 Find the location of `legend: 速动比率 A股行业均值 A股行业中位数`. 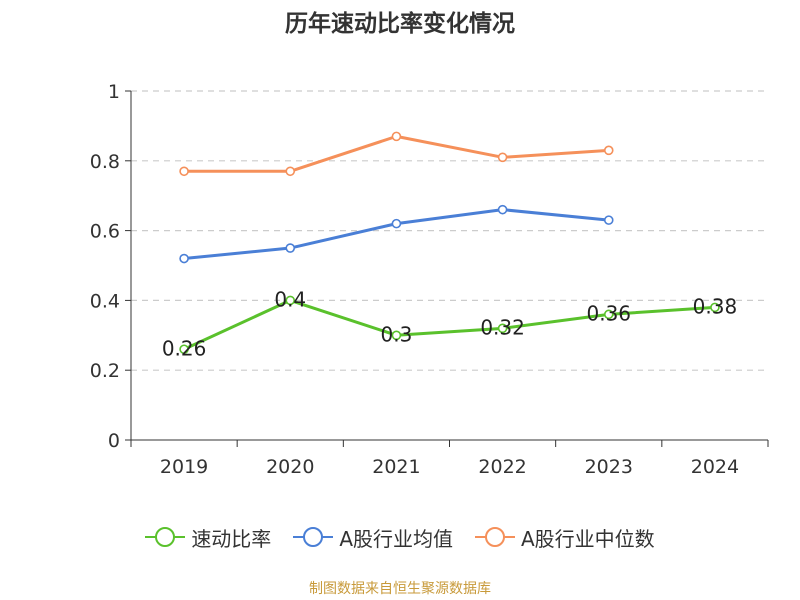

legend: 速动比率 A股行业均值 A股行业中位数 is located at coordinates (400, 537).